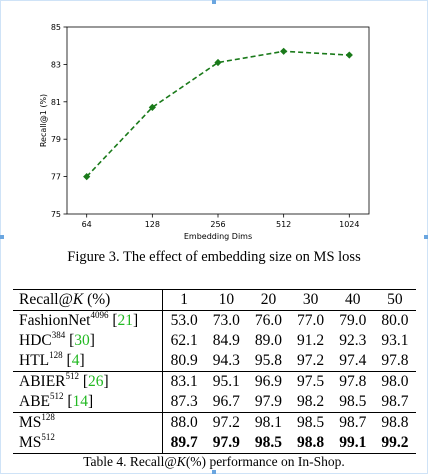 This screenshot has height=474, width=428. I want to click on recall-value: 79.0, so click(353, 320).